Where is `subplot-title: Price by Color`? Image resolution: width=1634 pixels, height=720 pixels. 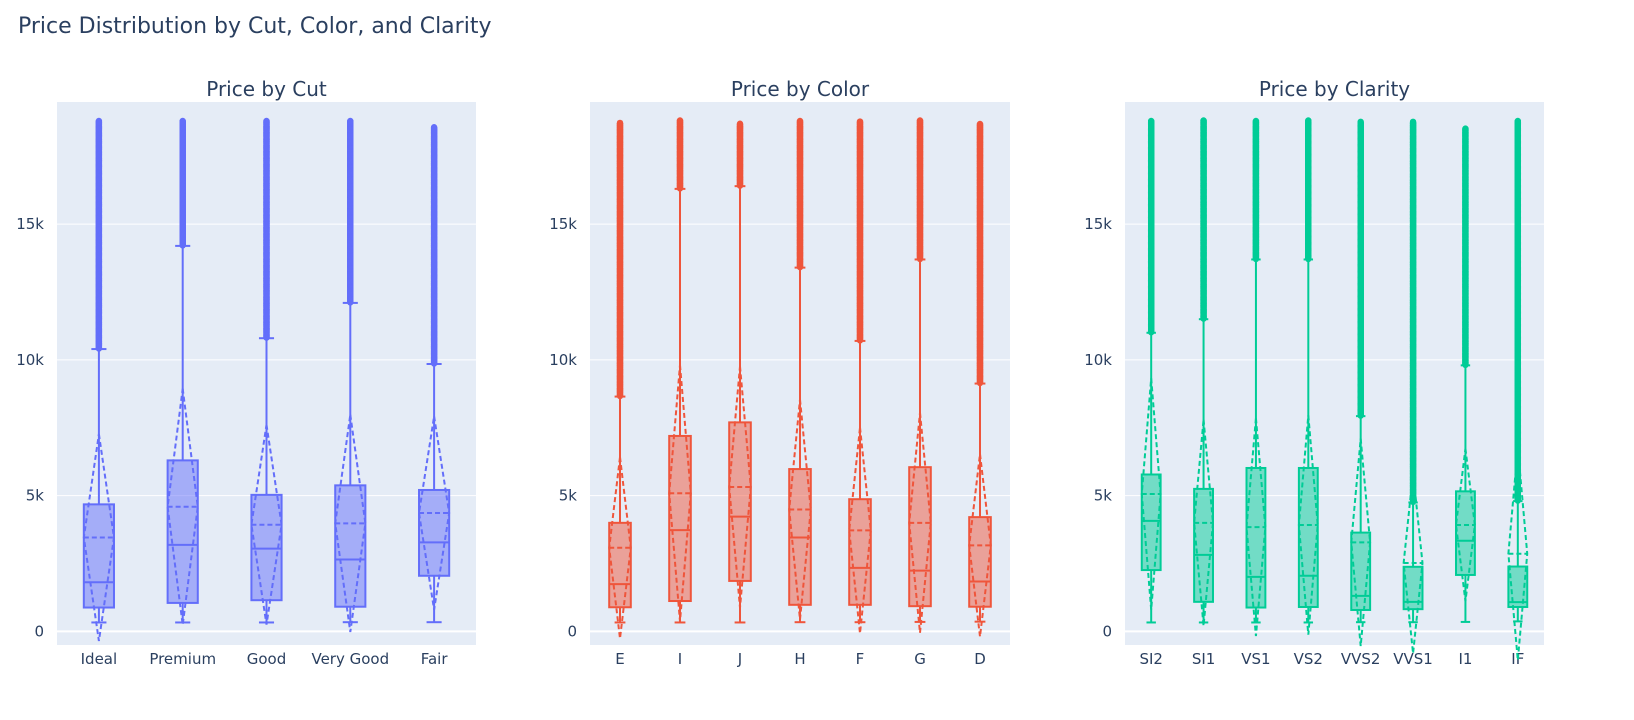
subplot-title: Price by Color is located at coordinates (800, 89).